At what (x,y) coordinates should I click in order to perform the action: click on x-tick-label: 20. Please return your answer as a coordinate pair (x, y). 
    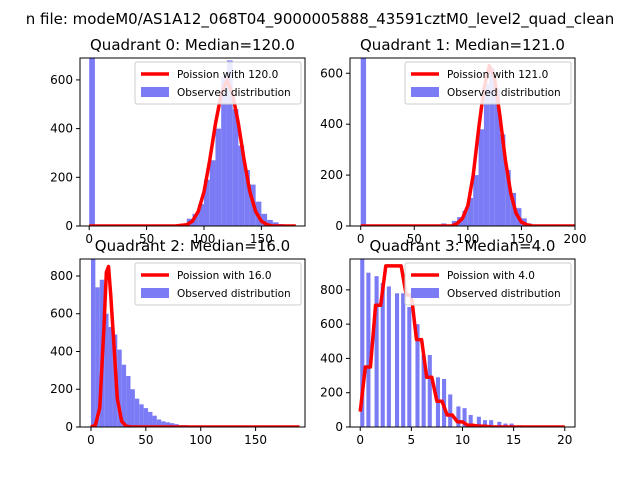
    Looking at the image, I should click on (564, 440).